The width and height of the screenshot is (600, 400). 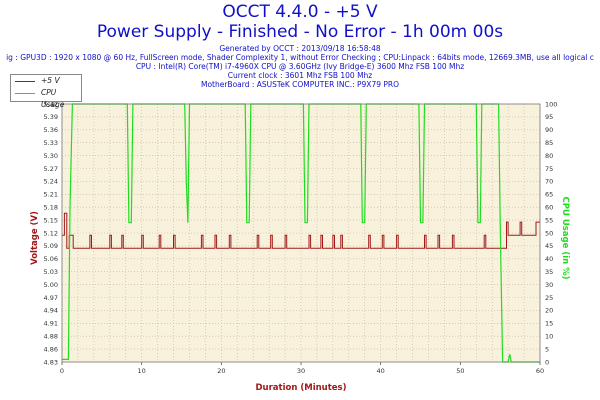 I want to click on y-tick-label: 4.83, so click(x=51, y=362).